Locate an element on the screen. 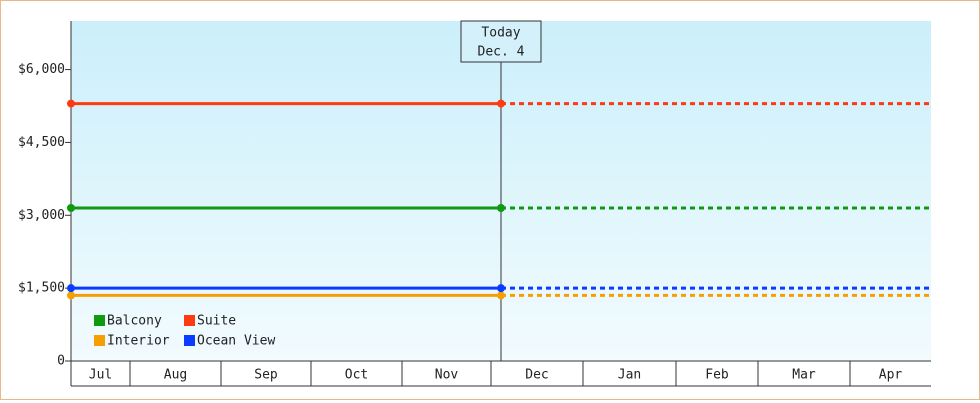 The image size is (980, 403). legend-label: Suite is located at coordinates (216, 321).